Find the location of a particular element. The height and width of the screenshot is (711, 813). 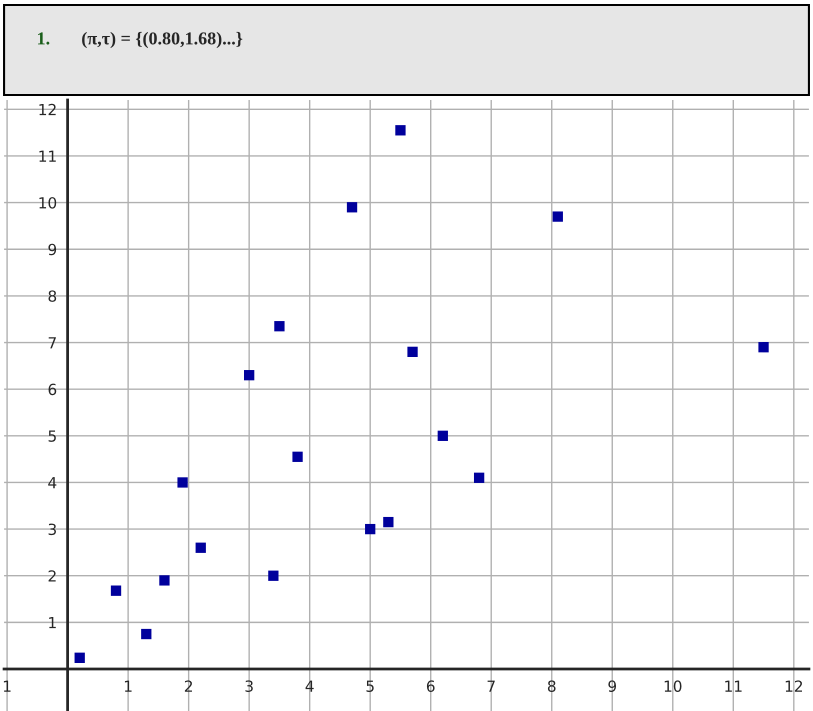

x-tick-label: 4 is located at coordinates (310, 686).